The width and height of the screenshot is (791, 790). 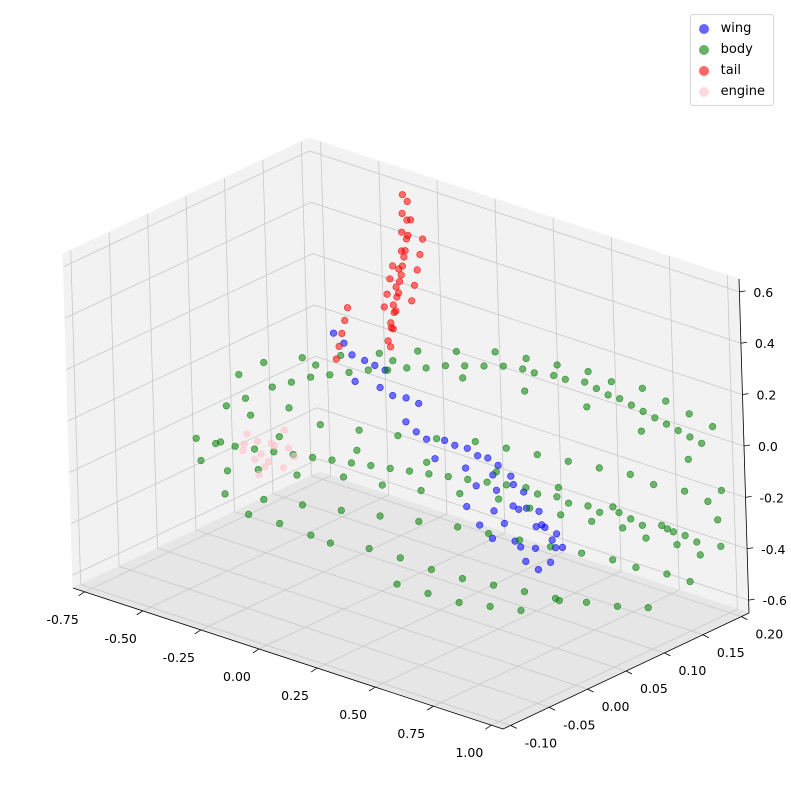 What do you see at coordinates (353, 714) in the screenshot?
I see `x-tick-label: 0.50` at bounding box center [353, 714].